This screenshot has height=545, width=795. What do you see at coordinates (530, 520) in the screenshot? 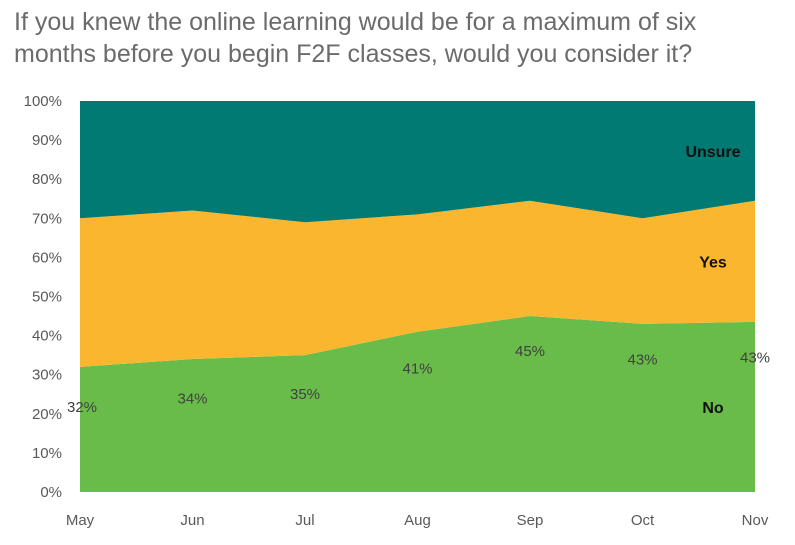
I see `x-tick-label: Sep` at bounding box center [530, 520].